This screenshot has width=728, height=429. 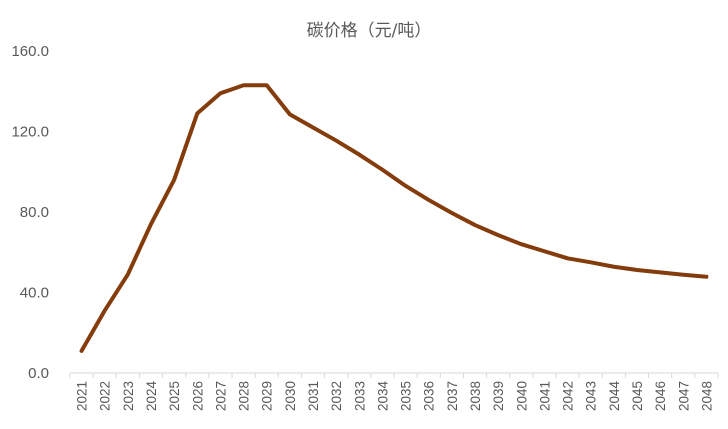 What do you see at coordinates (30, 51) in the screenshot?
I see `y-tick-label: 160.0` at bounding box center [30, 51].